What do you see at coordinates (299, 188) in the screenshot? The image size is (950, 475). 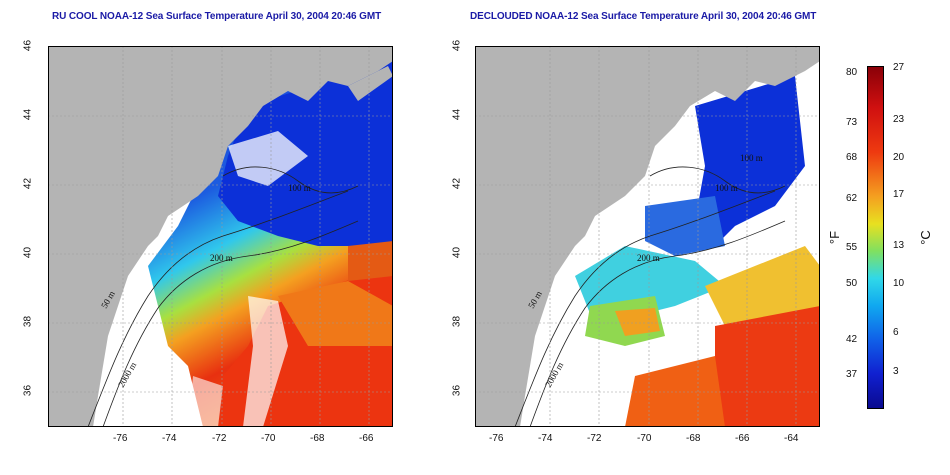 I see `left-contour-label-100m: 100 m` at bounding box center [299, 188].